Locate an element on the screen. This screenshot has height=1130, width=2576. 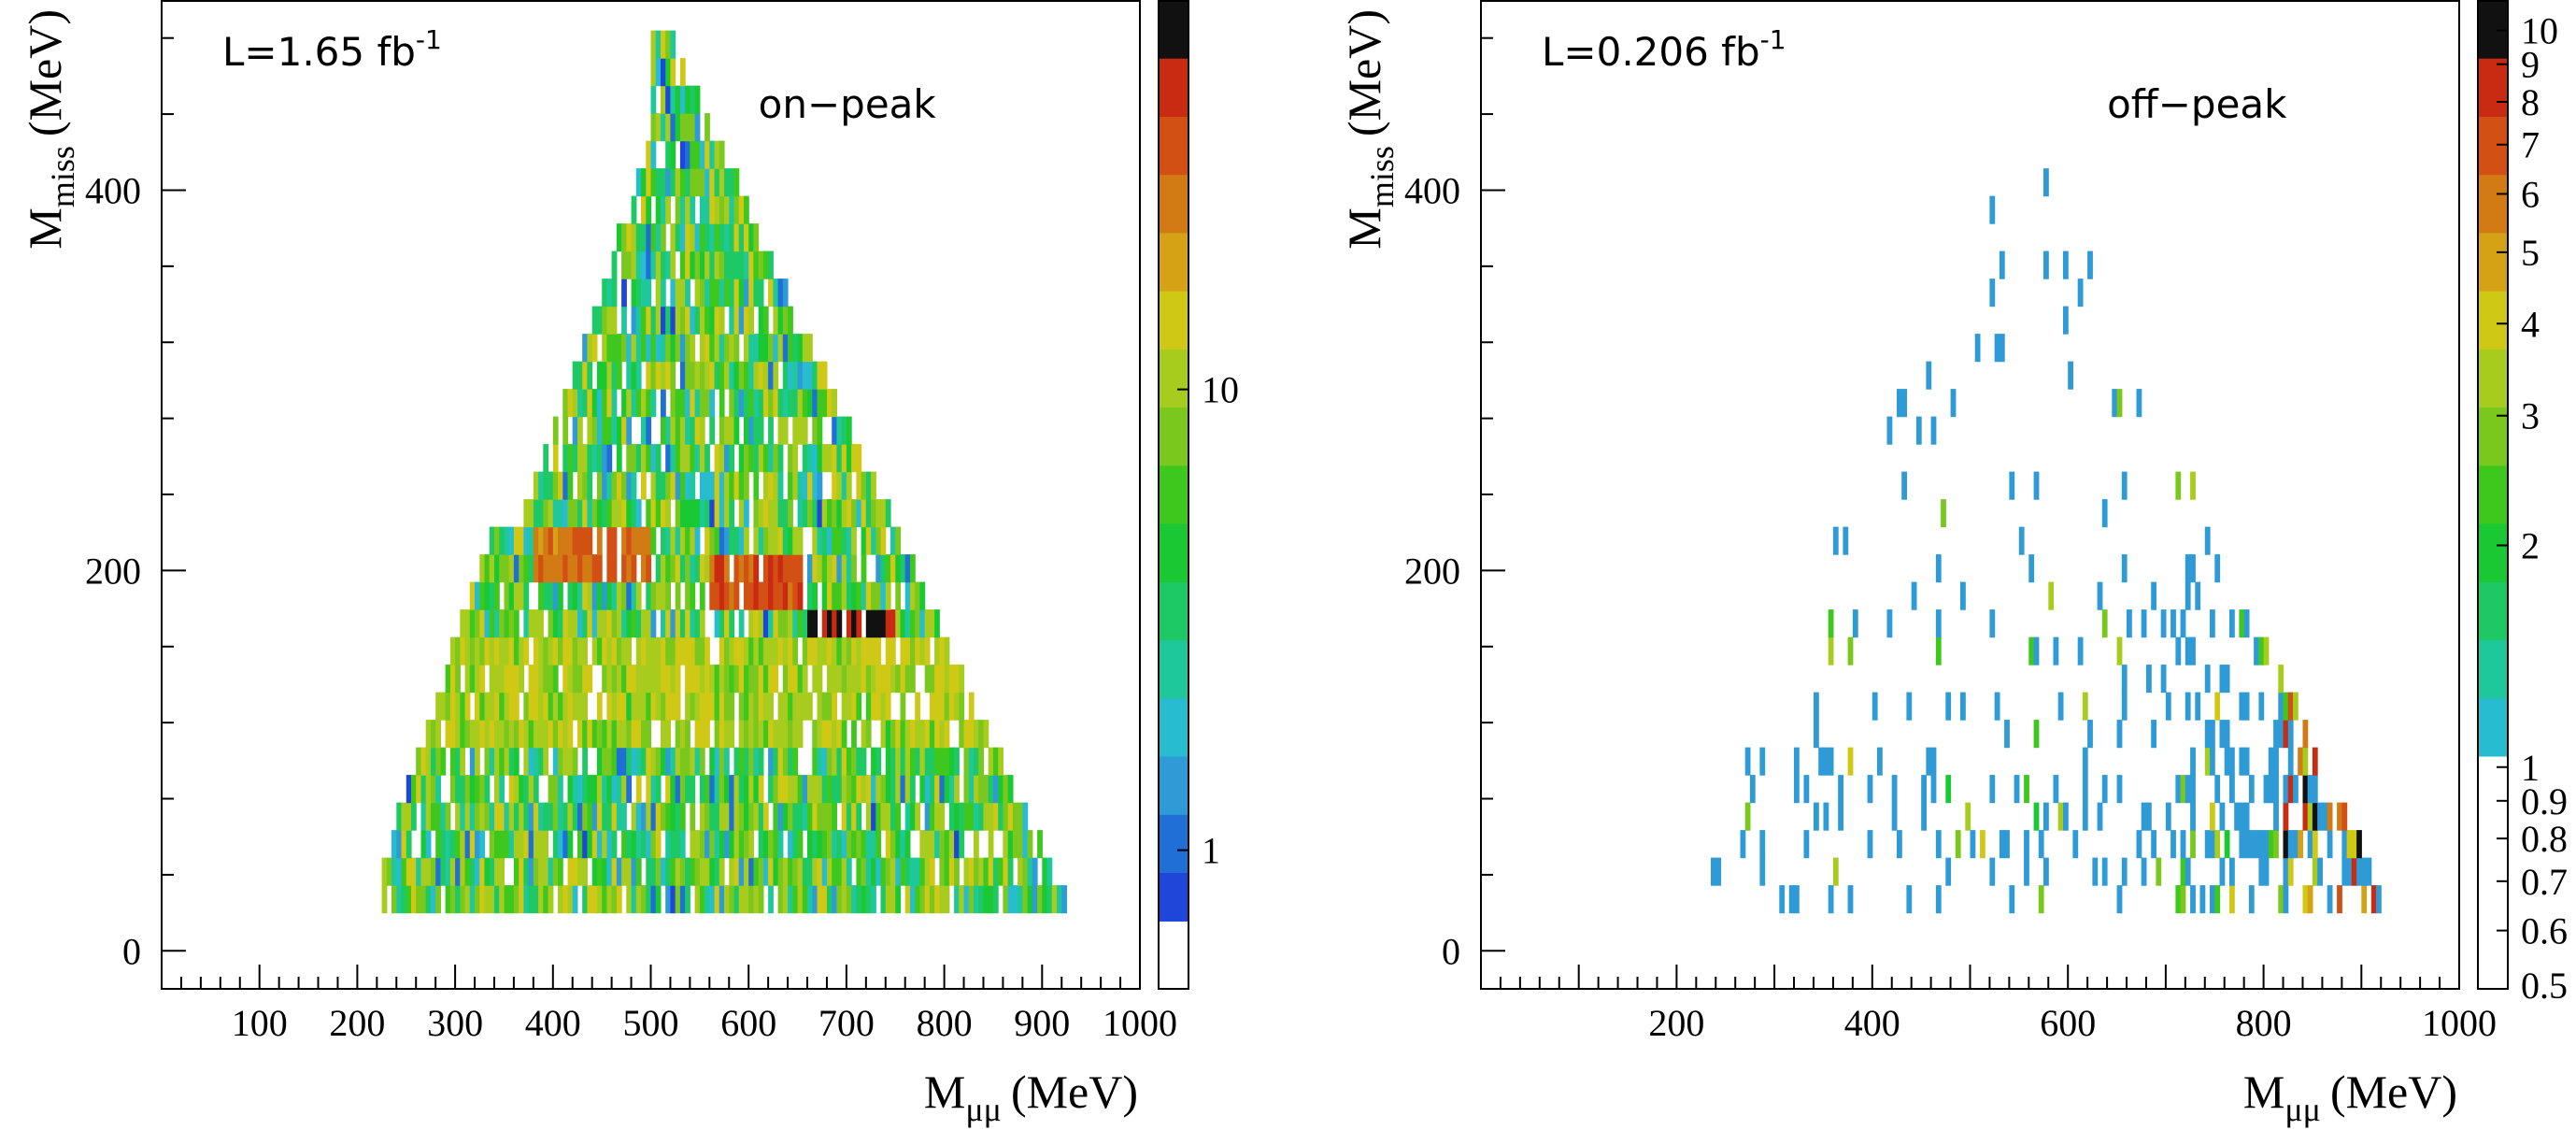
colorbar-frame is located at coordinates (2493, 495).